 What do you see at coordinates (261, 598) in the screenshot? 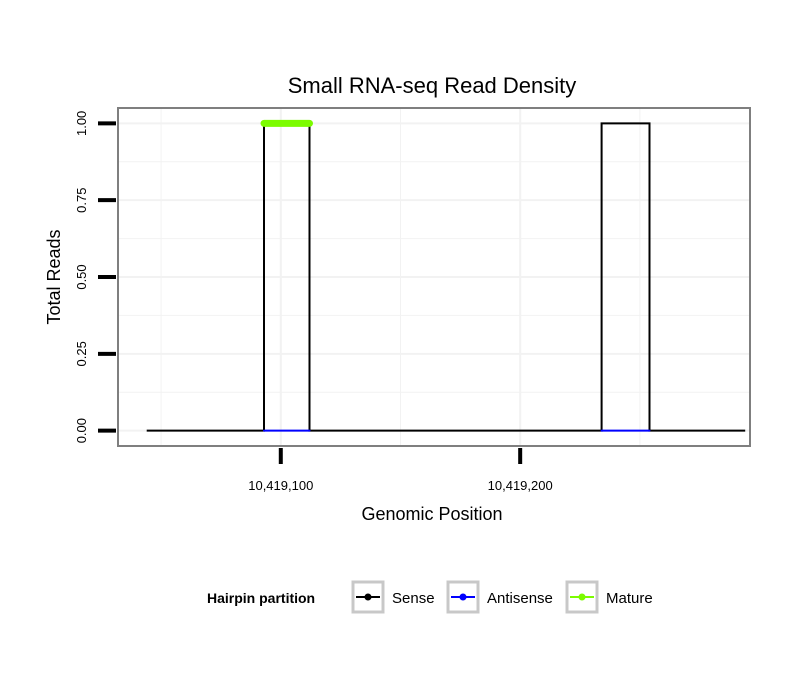
I see `legend-title: Hairpin partition` at bounding box center [261, 598].